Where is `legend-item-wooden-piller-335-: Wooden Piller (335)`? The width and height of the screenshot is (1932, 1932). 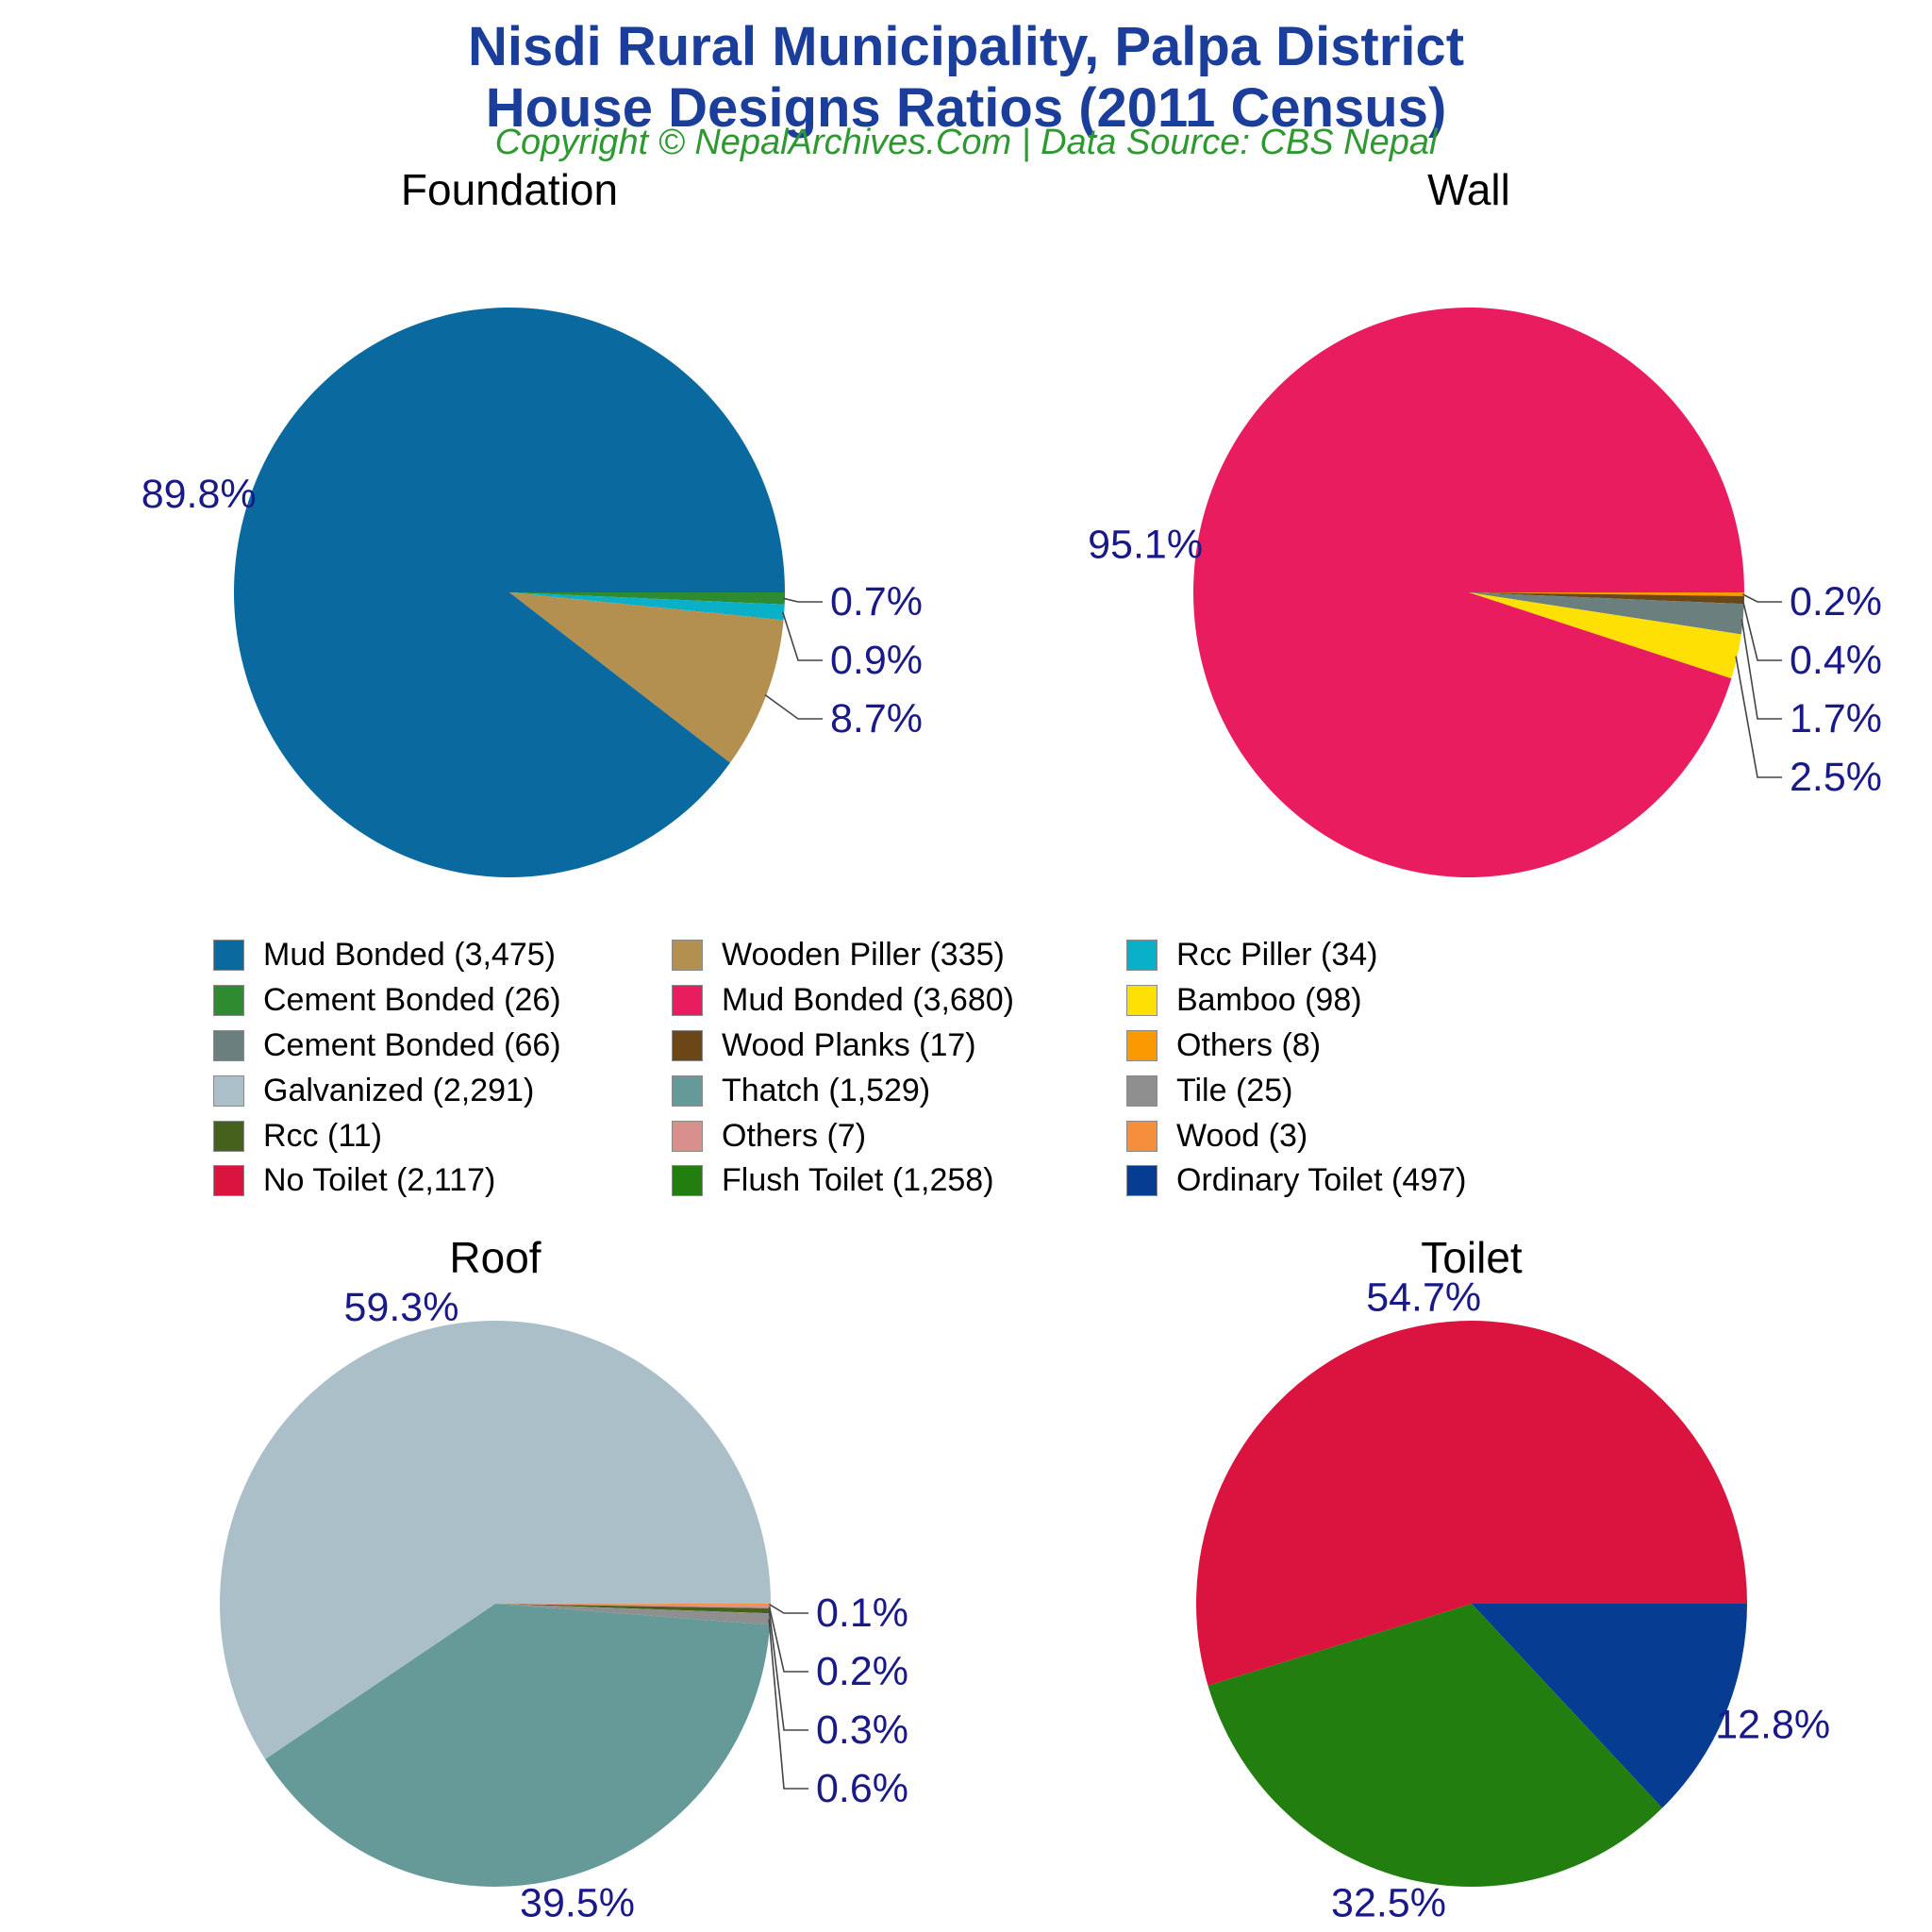 legend-item-wooden-piller-335-: Wooden Piller (335) is located at coordinates (843, 956).